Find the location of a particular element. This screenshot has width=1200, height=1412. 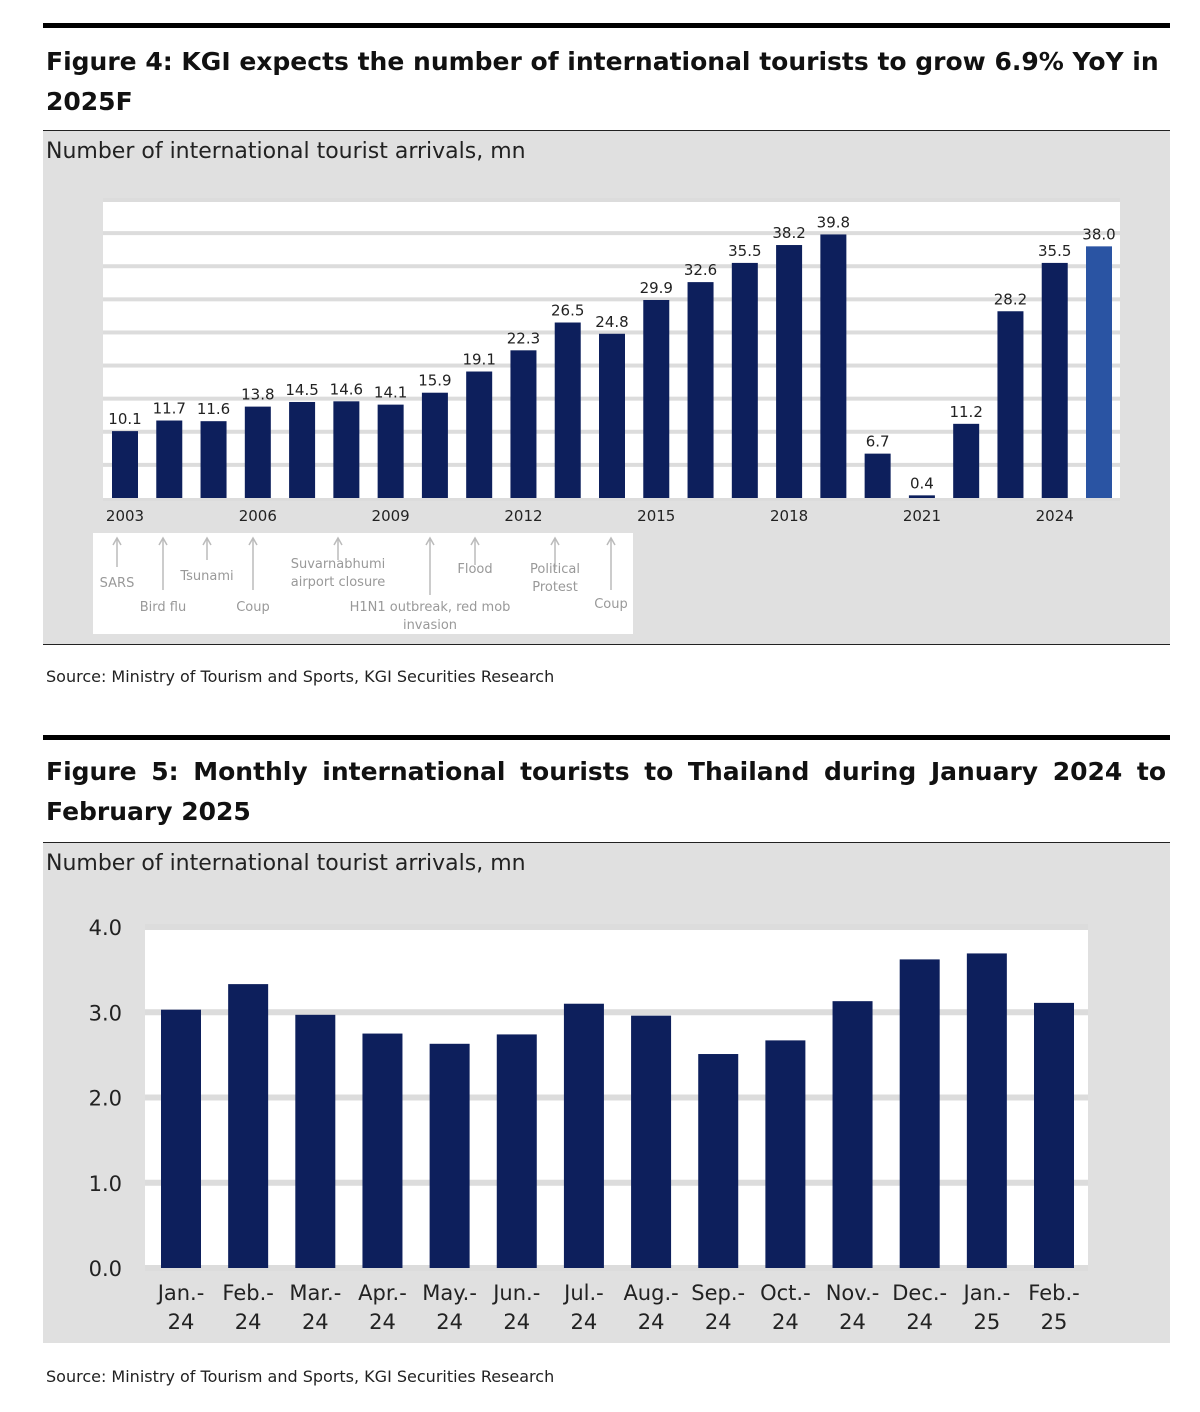

fig5-x-tick-label: Feb.- is located at coordinates (1053, 1293).